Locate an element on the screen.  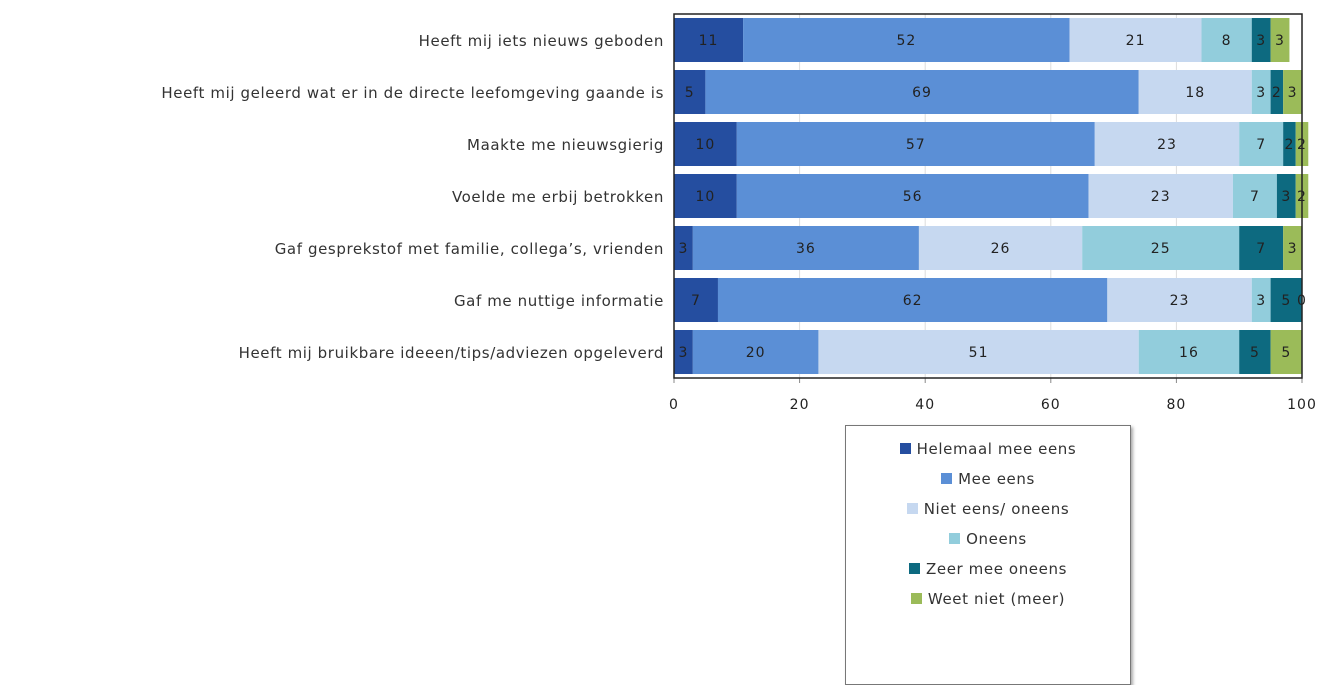
legend-label: Mee eens is located at coordinates (996, 479).